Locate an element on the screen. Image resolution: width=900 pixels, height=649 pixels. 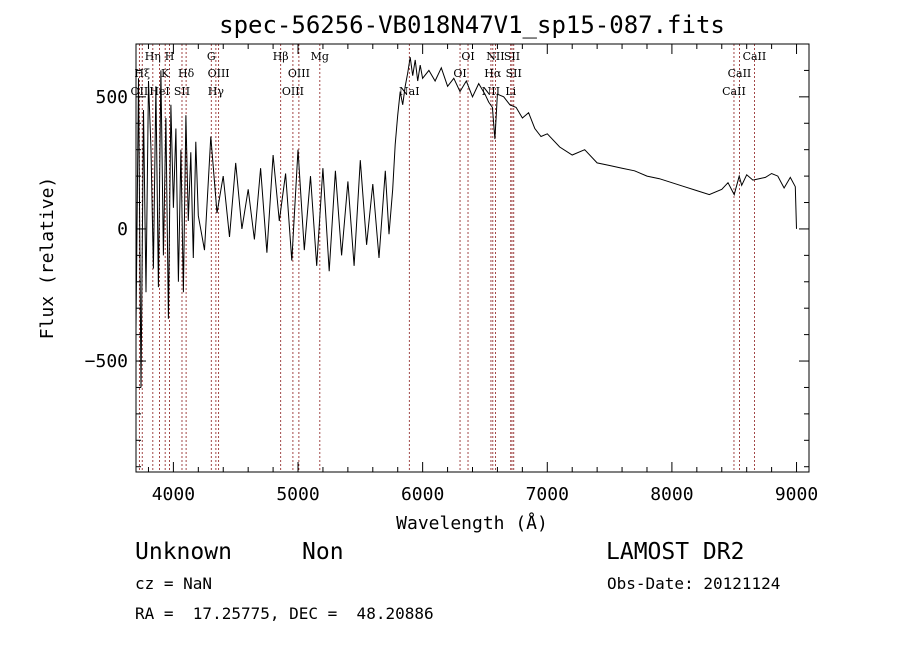
survey-name: LAMOST DR2 is located at coordinates (675, 552).